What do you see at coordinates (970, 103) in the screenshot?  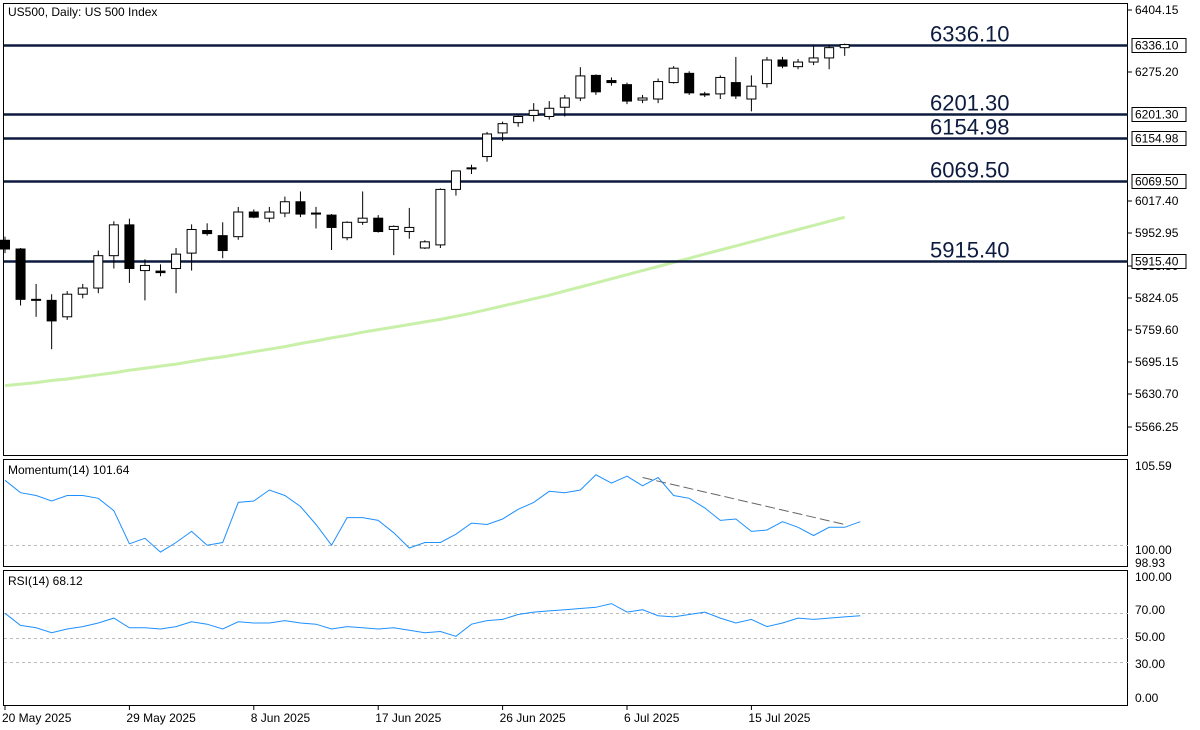 I see `level-label: 6201.30` at bounding box center [970, 103].